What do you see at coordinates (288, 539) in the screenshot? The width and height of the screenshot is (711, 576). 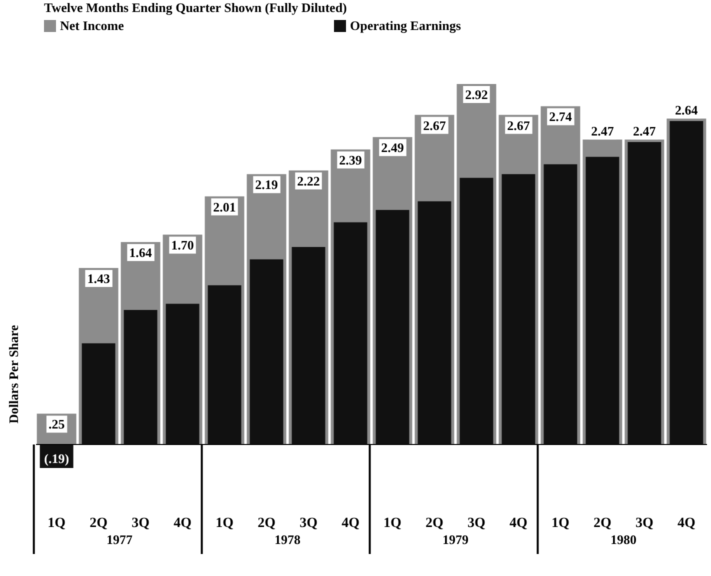 I see `text: 1978` at bounding box center [288, 539].